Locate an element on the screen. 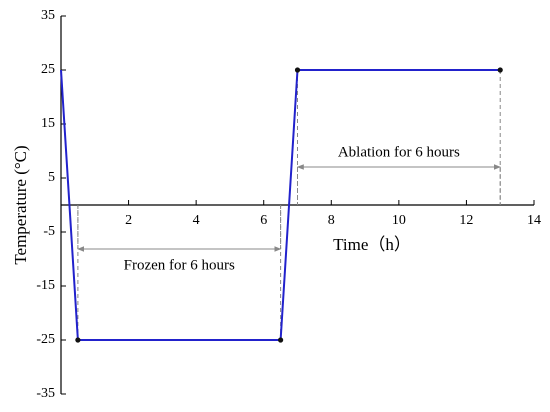 Image resolution: width=550 pixels, height=412 pixels. y-tick-label: 15 is located at coordinates (48, 123).